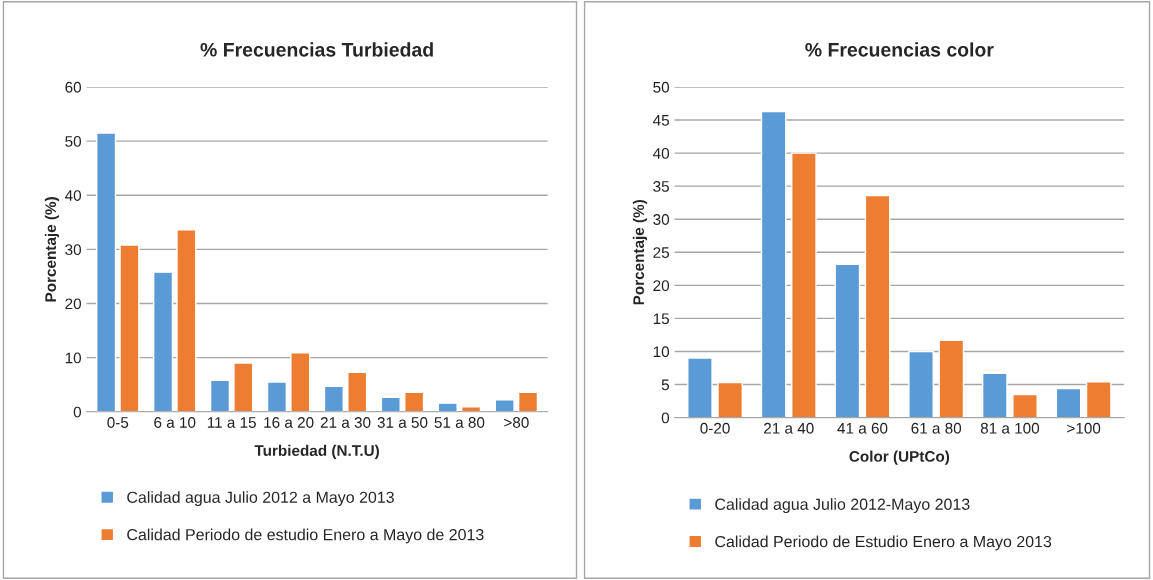  I want to click on legend-label: Calidad agua Julio 2012 a Mayo 2013, so click(260, 499).